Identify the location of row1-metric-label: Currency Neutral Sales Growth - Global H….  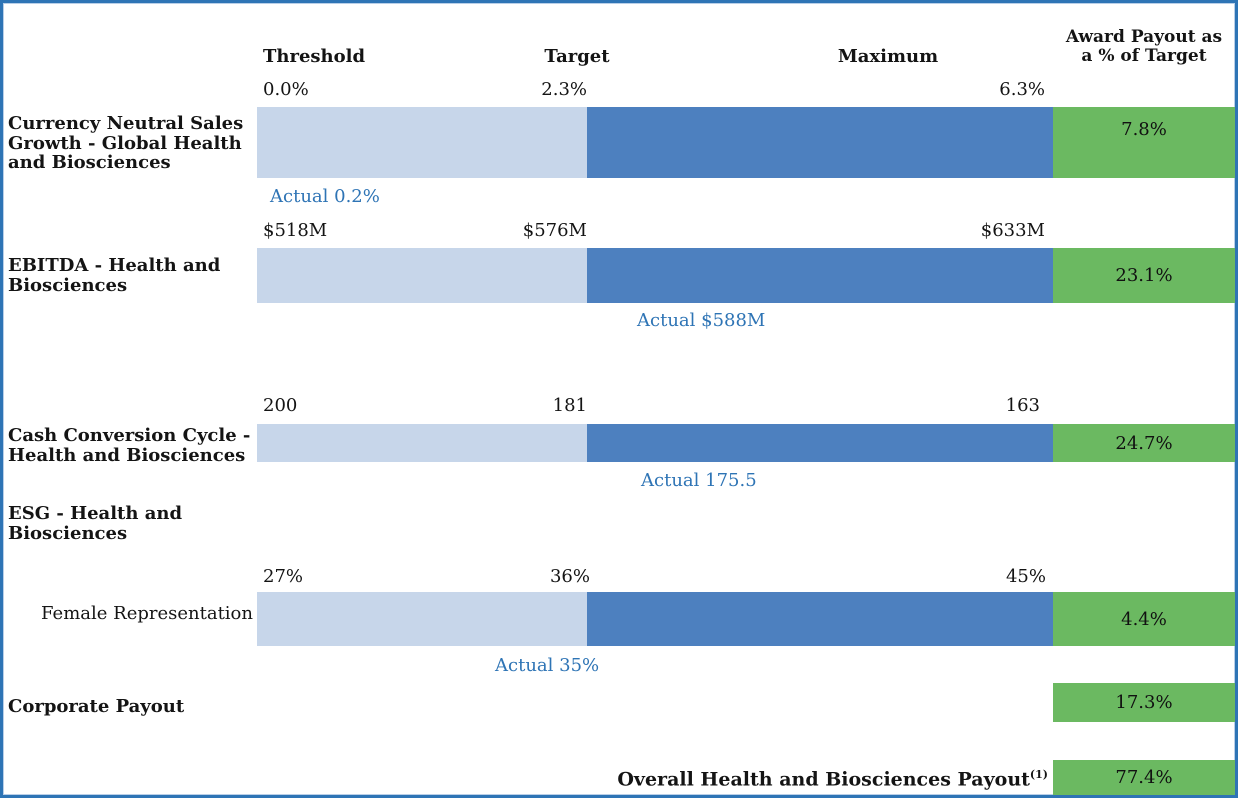
(126, 143).